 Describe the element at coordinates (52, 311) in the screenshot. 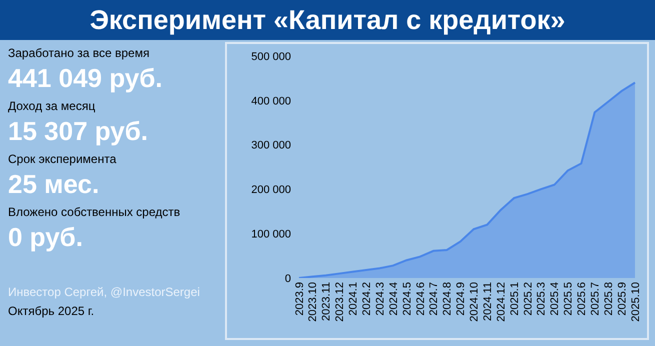

I see `text: Октябрь 2025 г.` at that location.